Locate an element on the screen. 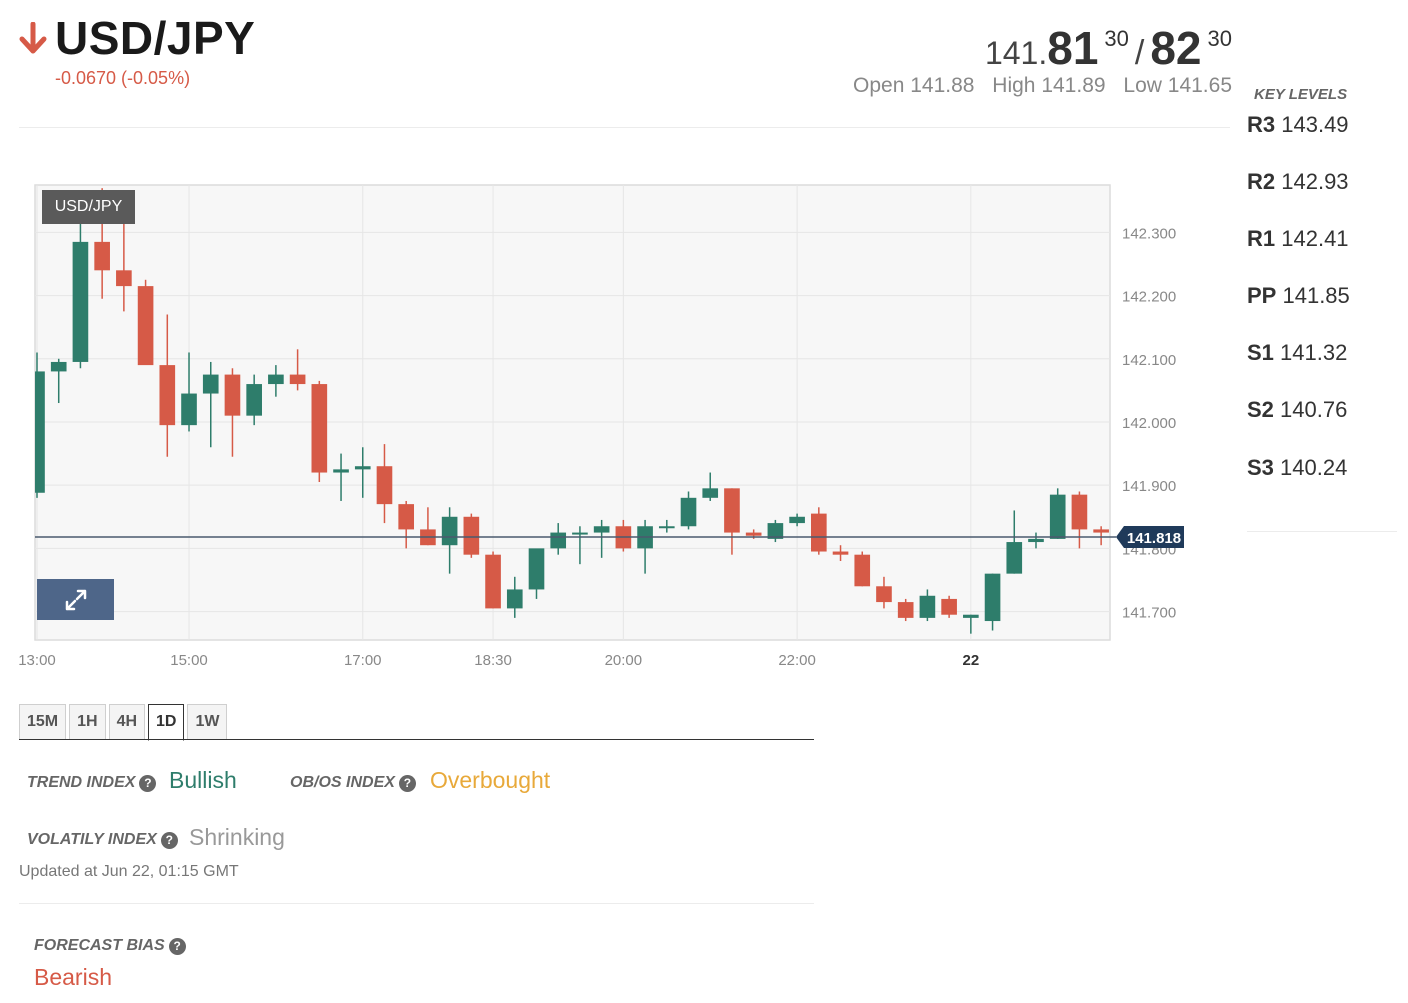  tab-1d: 1D is located at coordinates (166, 722).